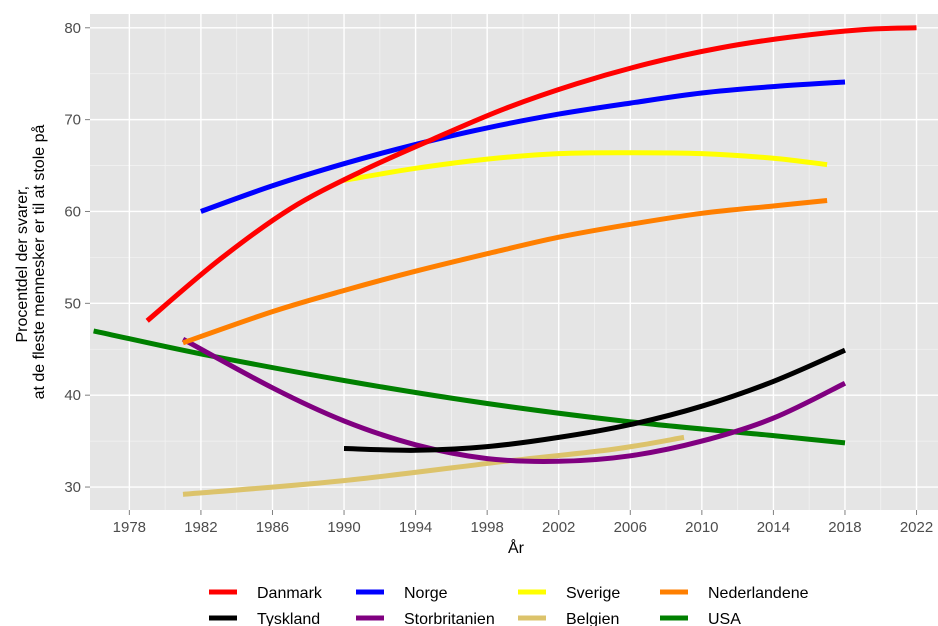  I want to click on legend-label: Danmark, so click(290, 593).